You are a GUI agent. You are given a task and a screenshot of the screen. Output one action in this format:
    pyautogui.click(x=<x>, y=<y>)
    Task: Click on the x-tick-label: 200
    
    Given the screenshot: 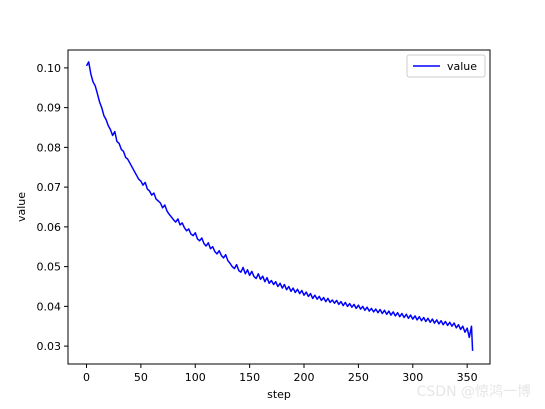 What is the action you would take?
    pyautogui.click(x=304, y=377)
    